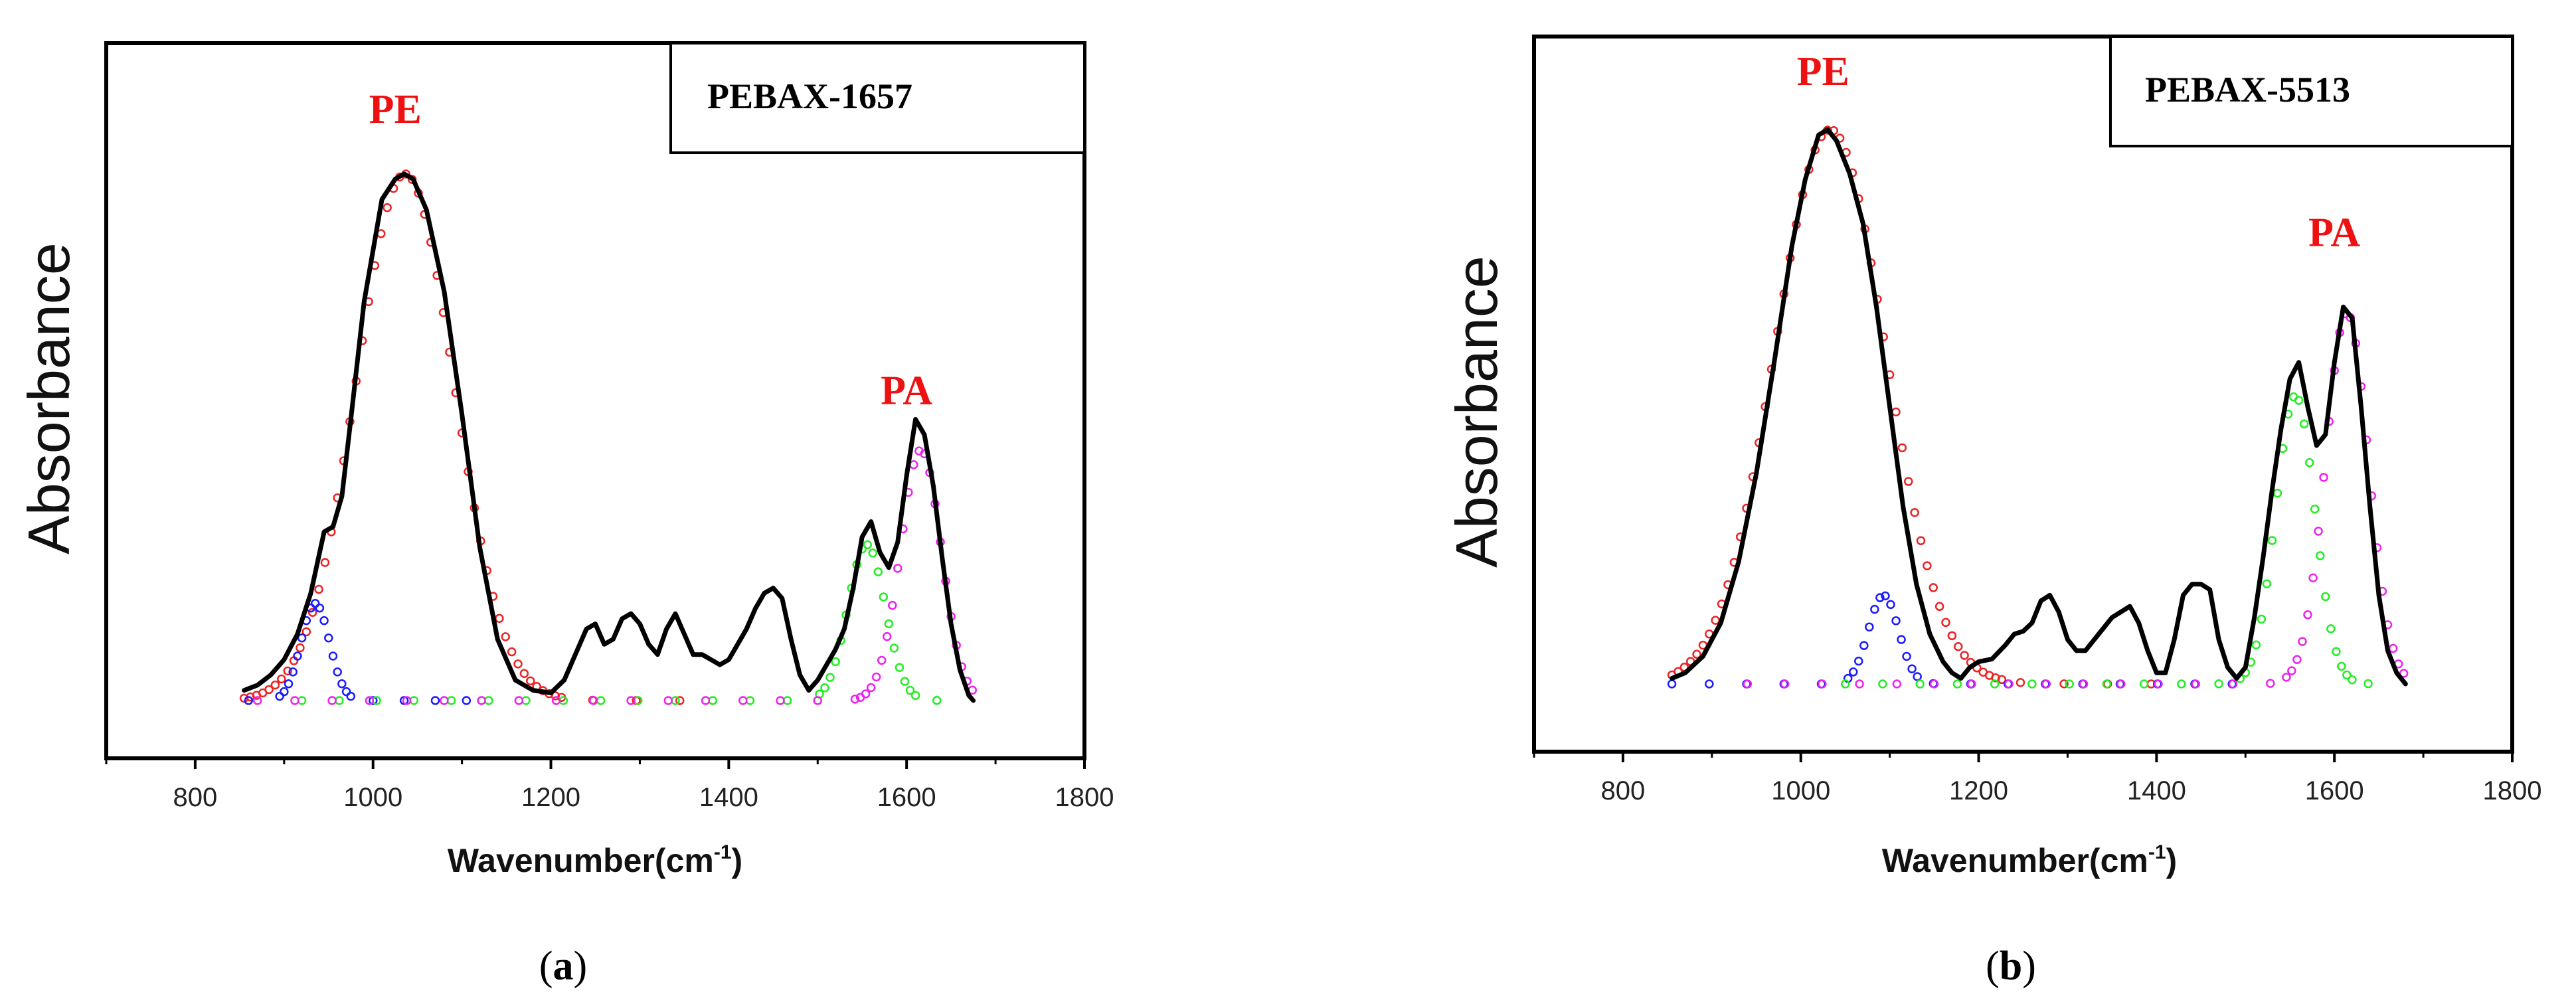 The height and width of the screenshot is (1006, 2576). I want to click on panel-label: (b), so click(2011, 966).